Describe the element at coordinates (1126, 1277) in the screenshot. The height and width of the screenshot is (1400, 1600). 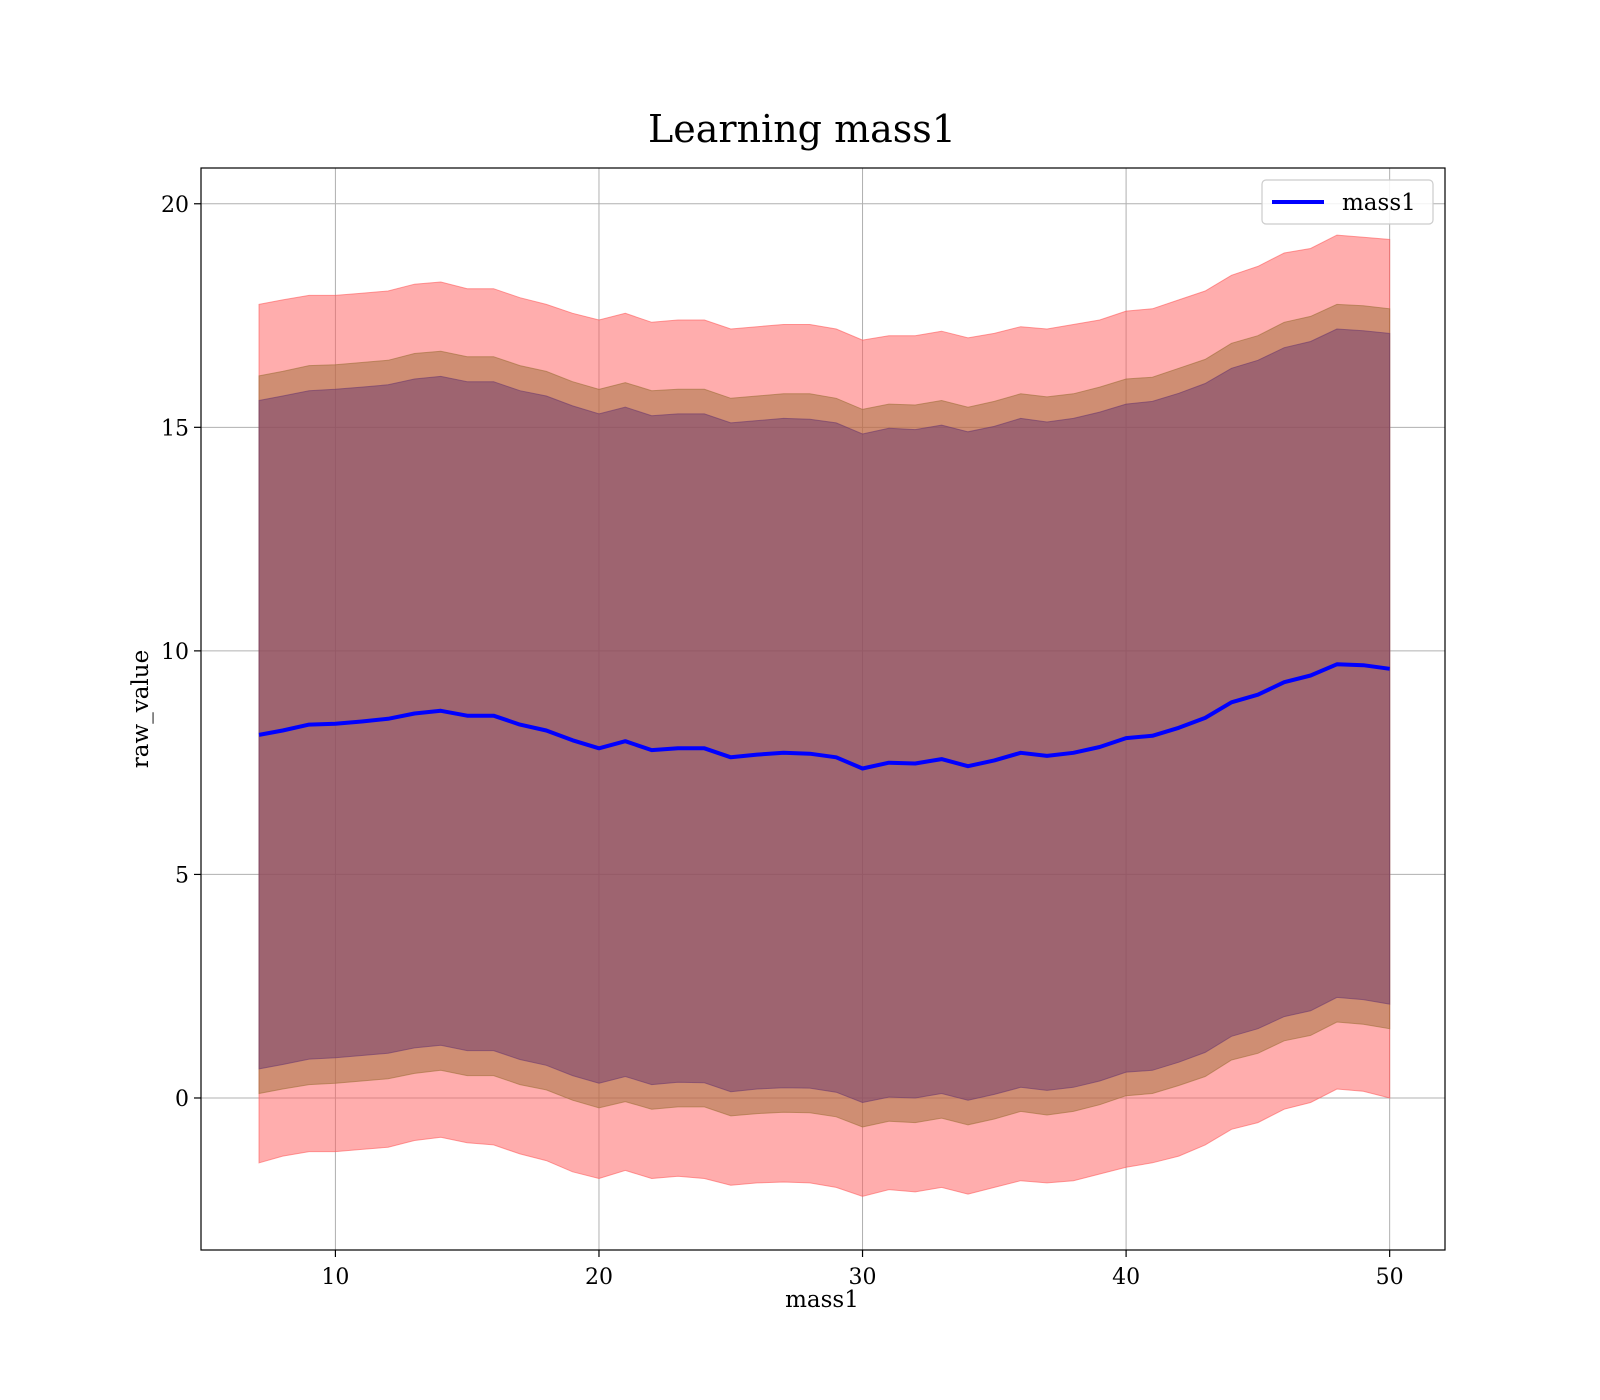
I see `x-tick-label: 40` at that location.